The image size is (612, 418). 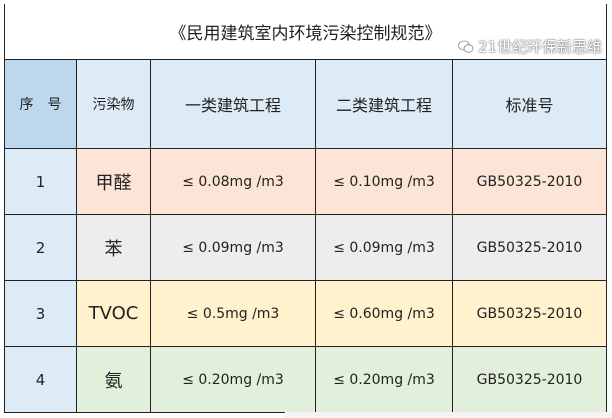 What do you see at coordinates (540, 47) in the screenshot?
I see `watermark-text: 21世纪环保新思维` at bounding box center [540, 47].